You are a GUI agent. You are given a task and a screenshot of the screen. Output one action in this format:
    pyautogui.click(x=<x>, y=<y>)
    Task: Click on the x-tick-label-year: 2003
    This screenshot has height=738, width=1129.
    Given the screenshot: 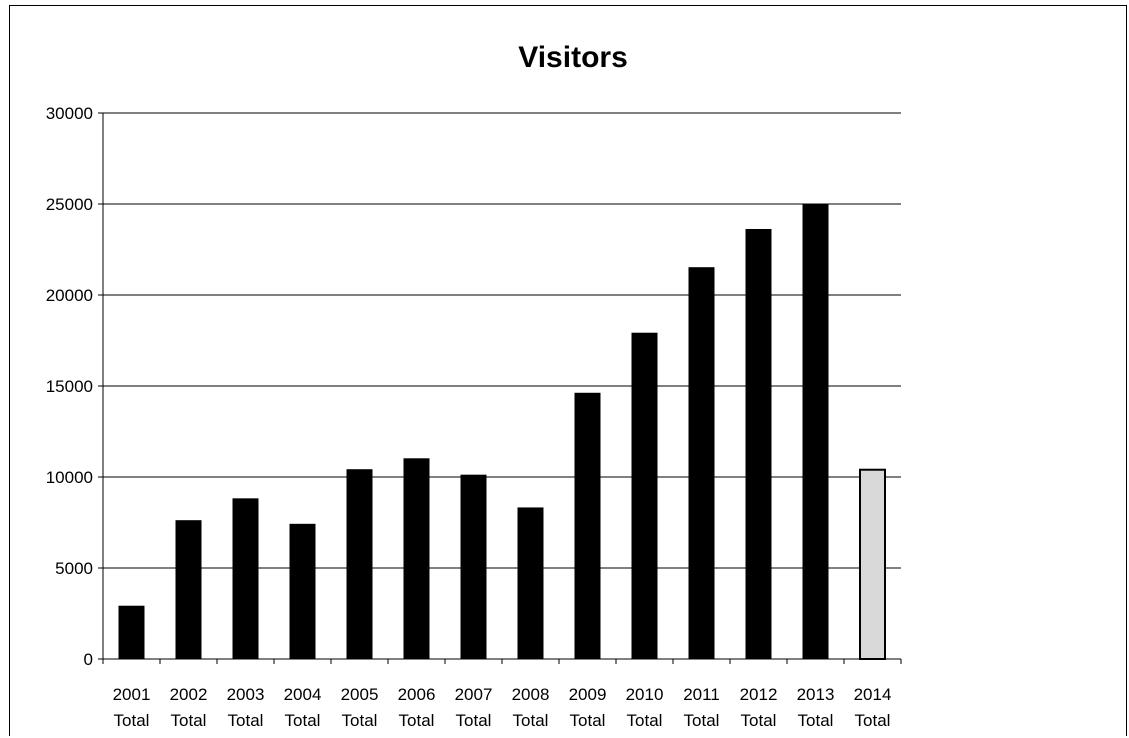 What is the action you would take?
    pyautogui.click(x=246, y=694)
    